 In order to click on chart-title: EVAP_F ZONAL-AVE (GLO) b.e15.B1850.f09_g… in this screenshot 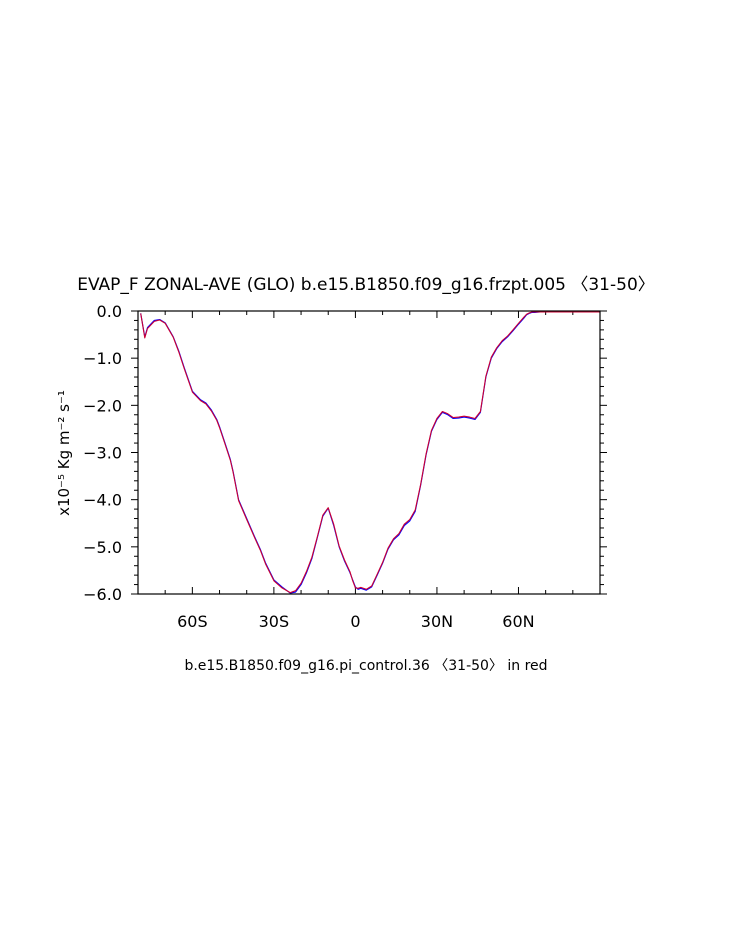, I will do `click(366, 285)`.